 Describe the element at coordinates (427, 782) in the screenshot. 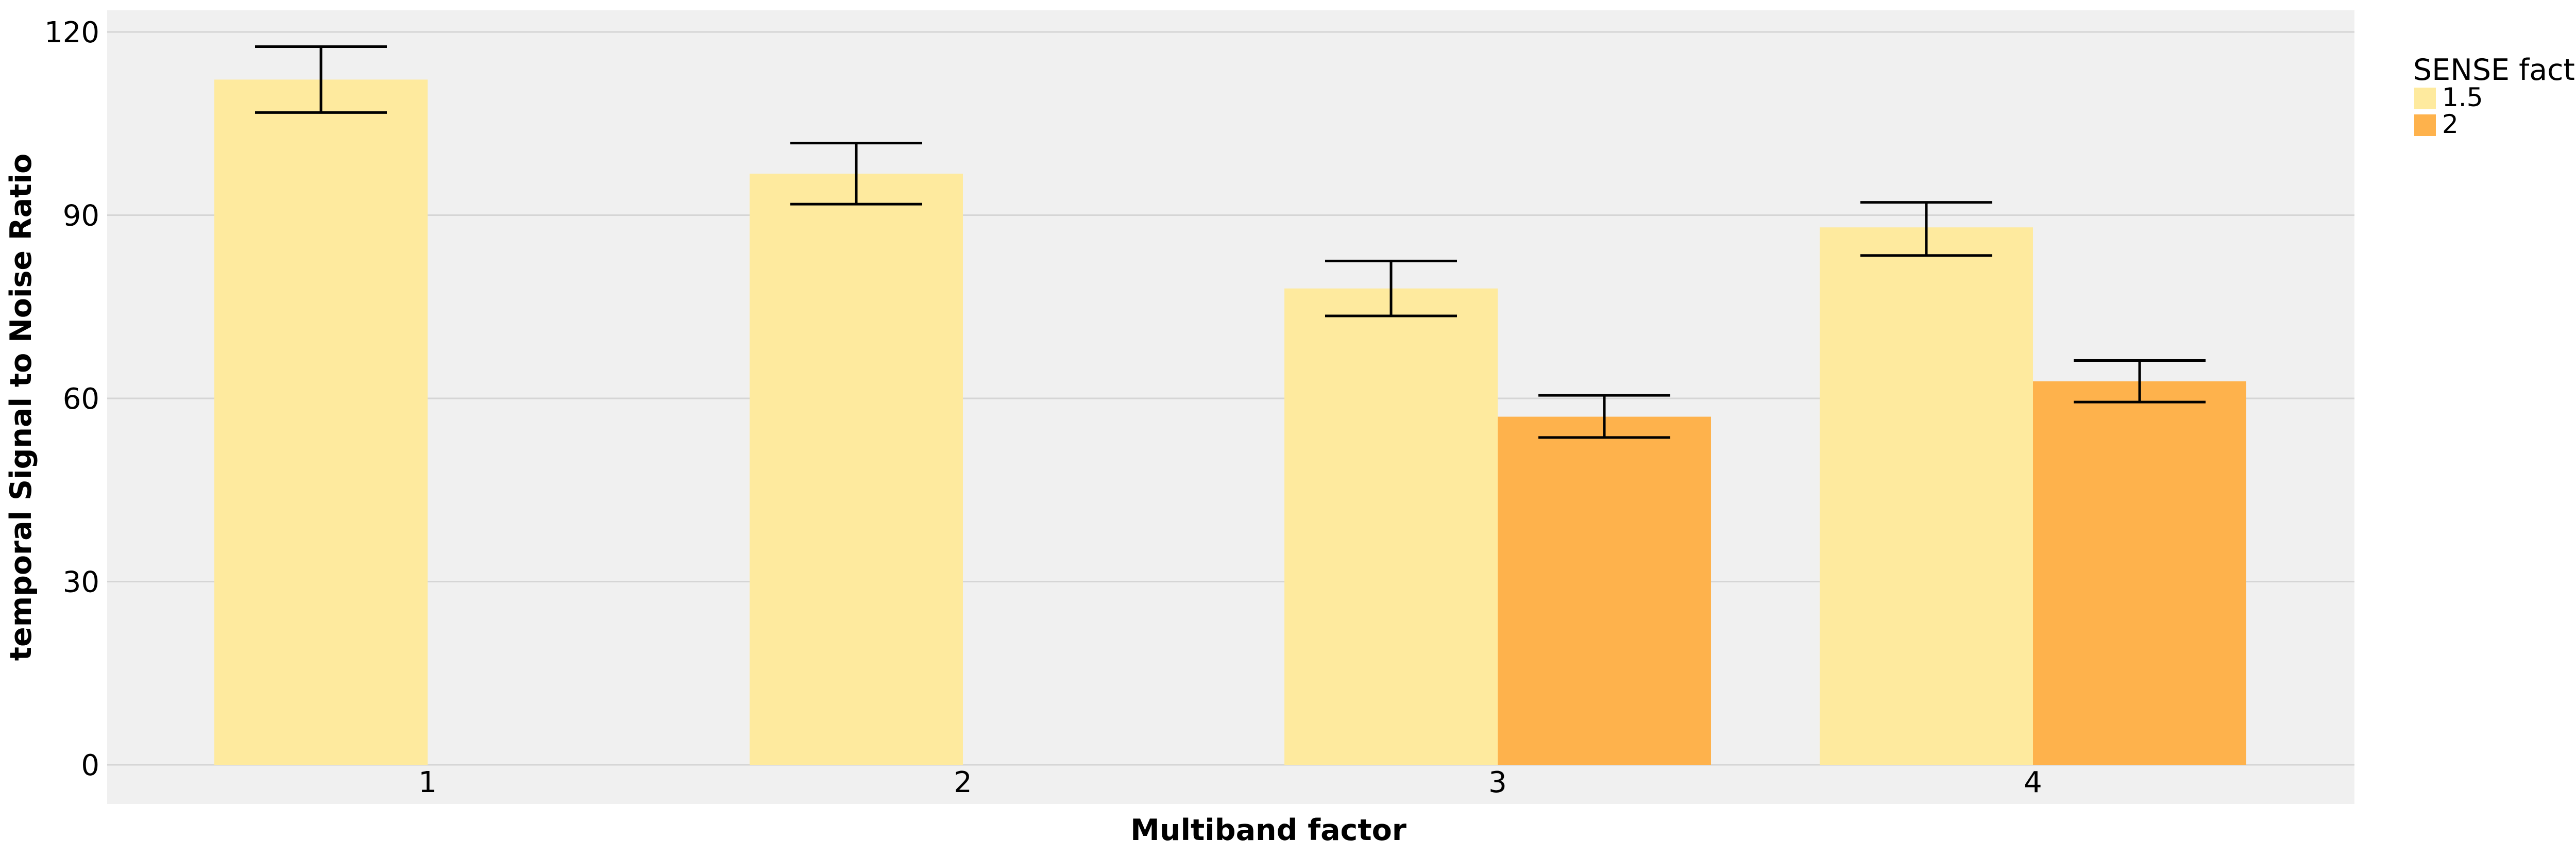

I see `x-tick-label: 1` at that location.